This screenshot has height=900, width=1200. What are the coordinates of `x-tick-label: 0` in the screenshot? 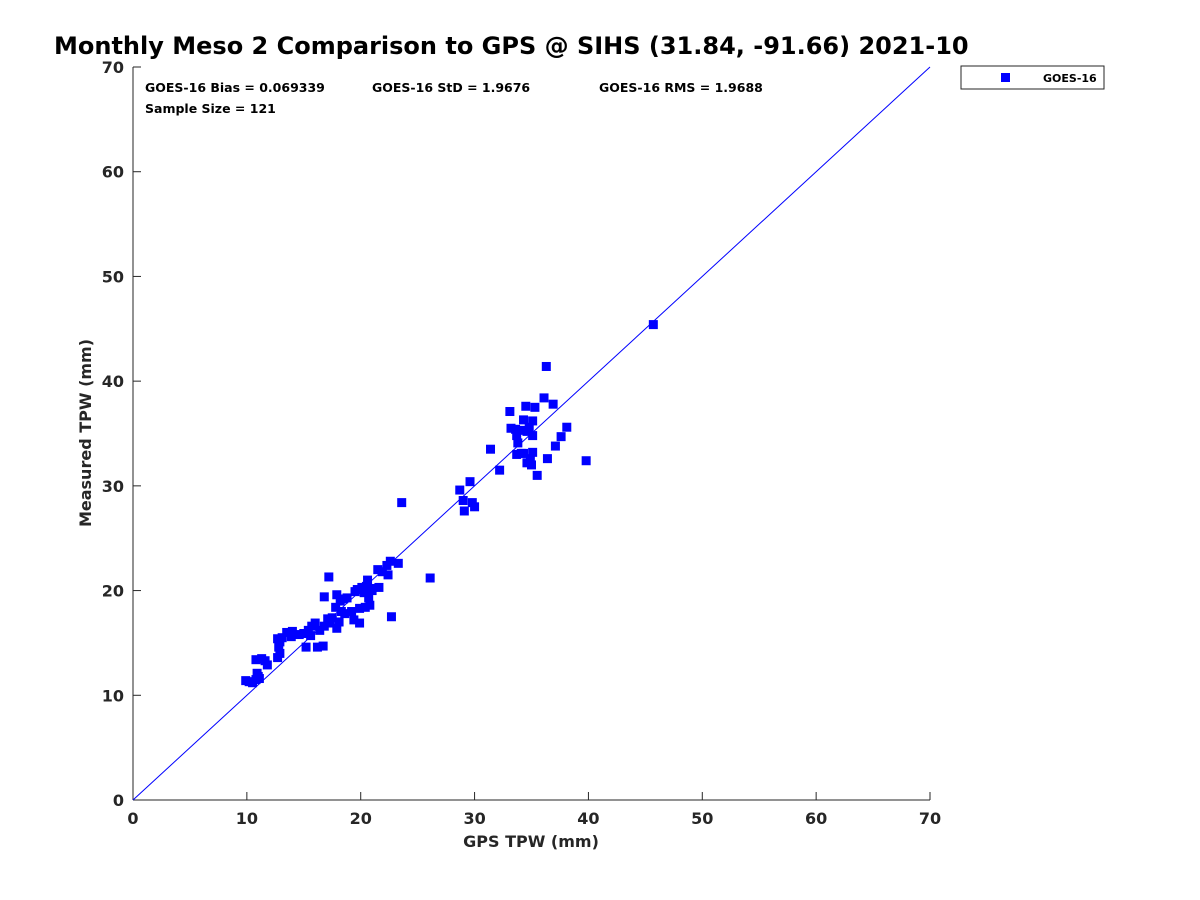 It's located at (132, 818).